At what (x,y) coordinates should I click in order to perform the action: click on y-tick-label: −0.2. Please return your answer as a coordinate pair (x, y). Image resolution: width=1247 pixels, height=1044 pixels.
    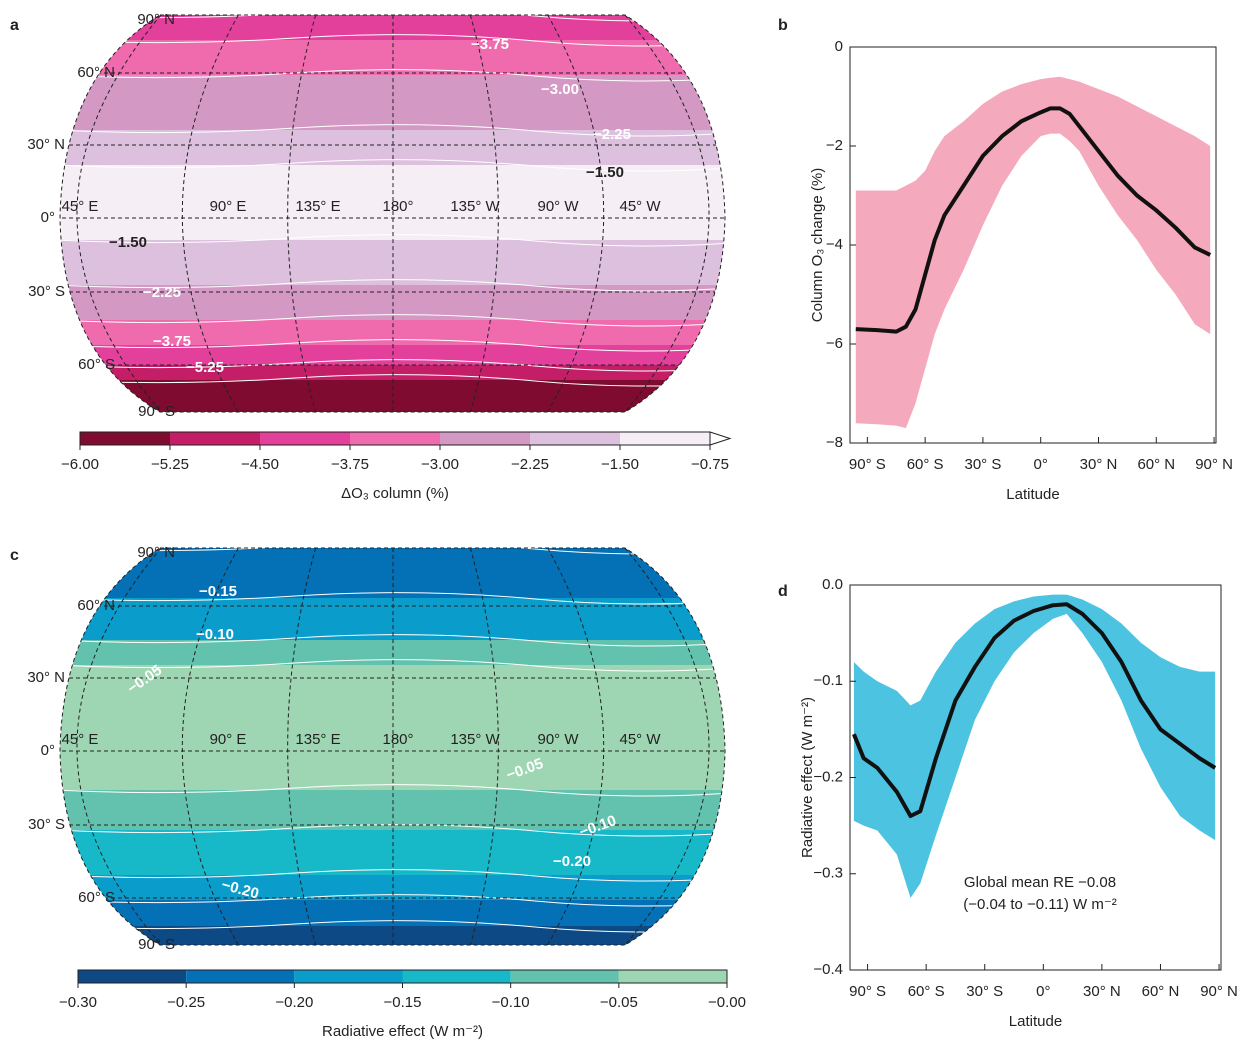
    Looking at the image, I should click on (828, 776).